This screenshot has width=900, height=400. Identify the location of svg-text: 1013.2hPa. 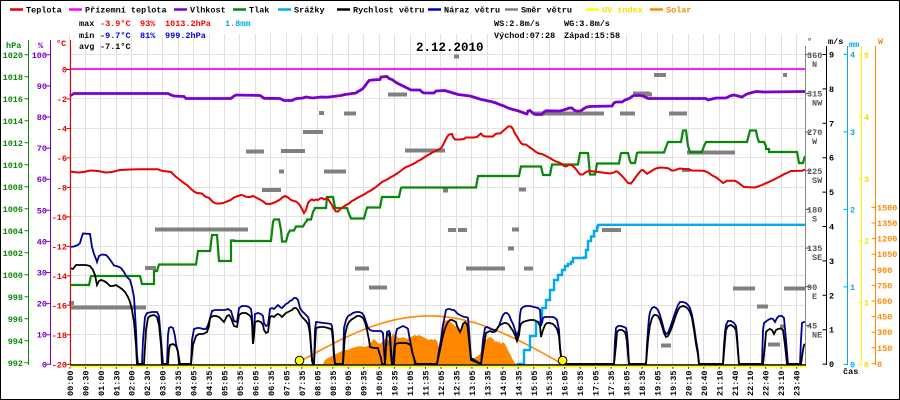
(188, 24).